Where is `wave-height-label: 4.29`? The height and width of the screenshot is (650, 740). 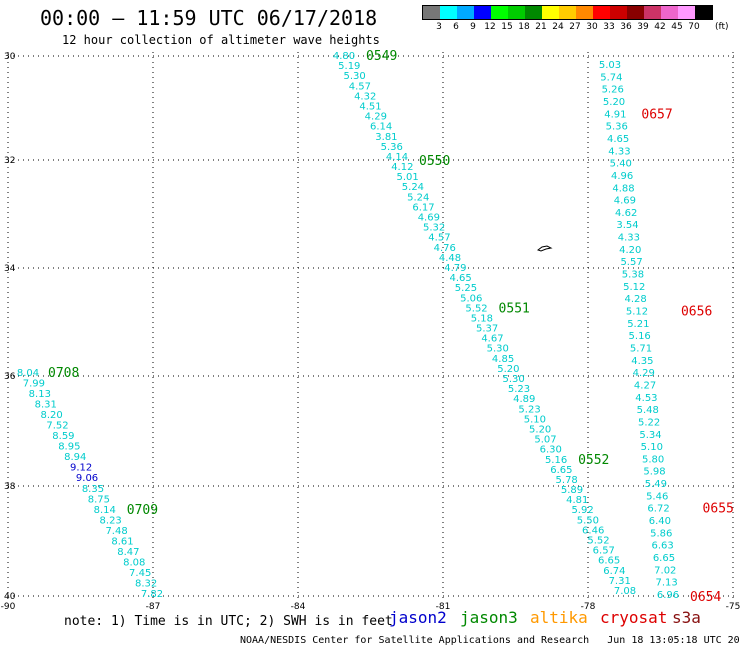 wave-height-label: 4.29 is located at coordinates (644, 373).